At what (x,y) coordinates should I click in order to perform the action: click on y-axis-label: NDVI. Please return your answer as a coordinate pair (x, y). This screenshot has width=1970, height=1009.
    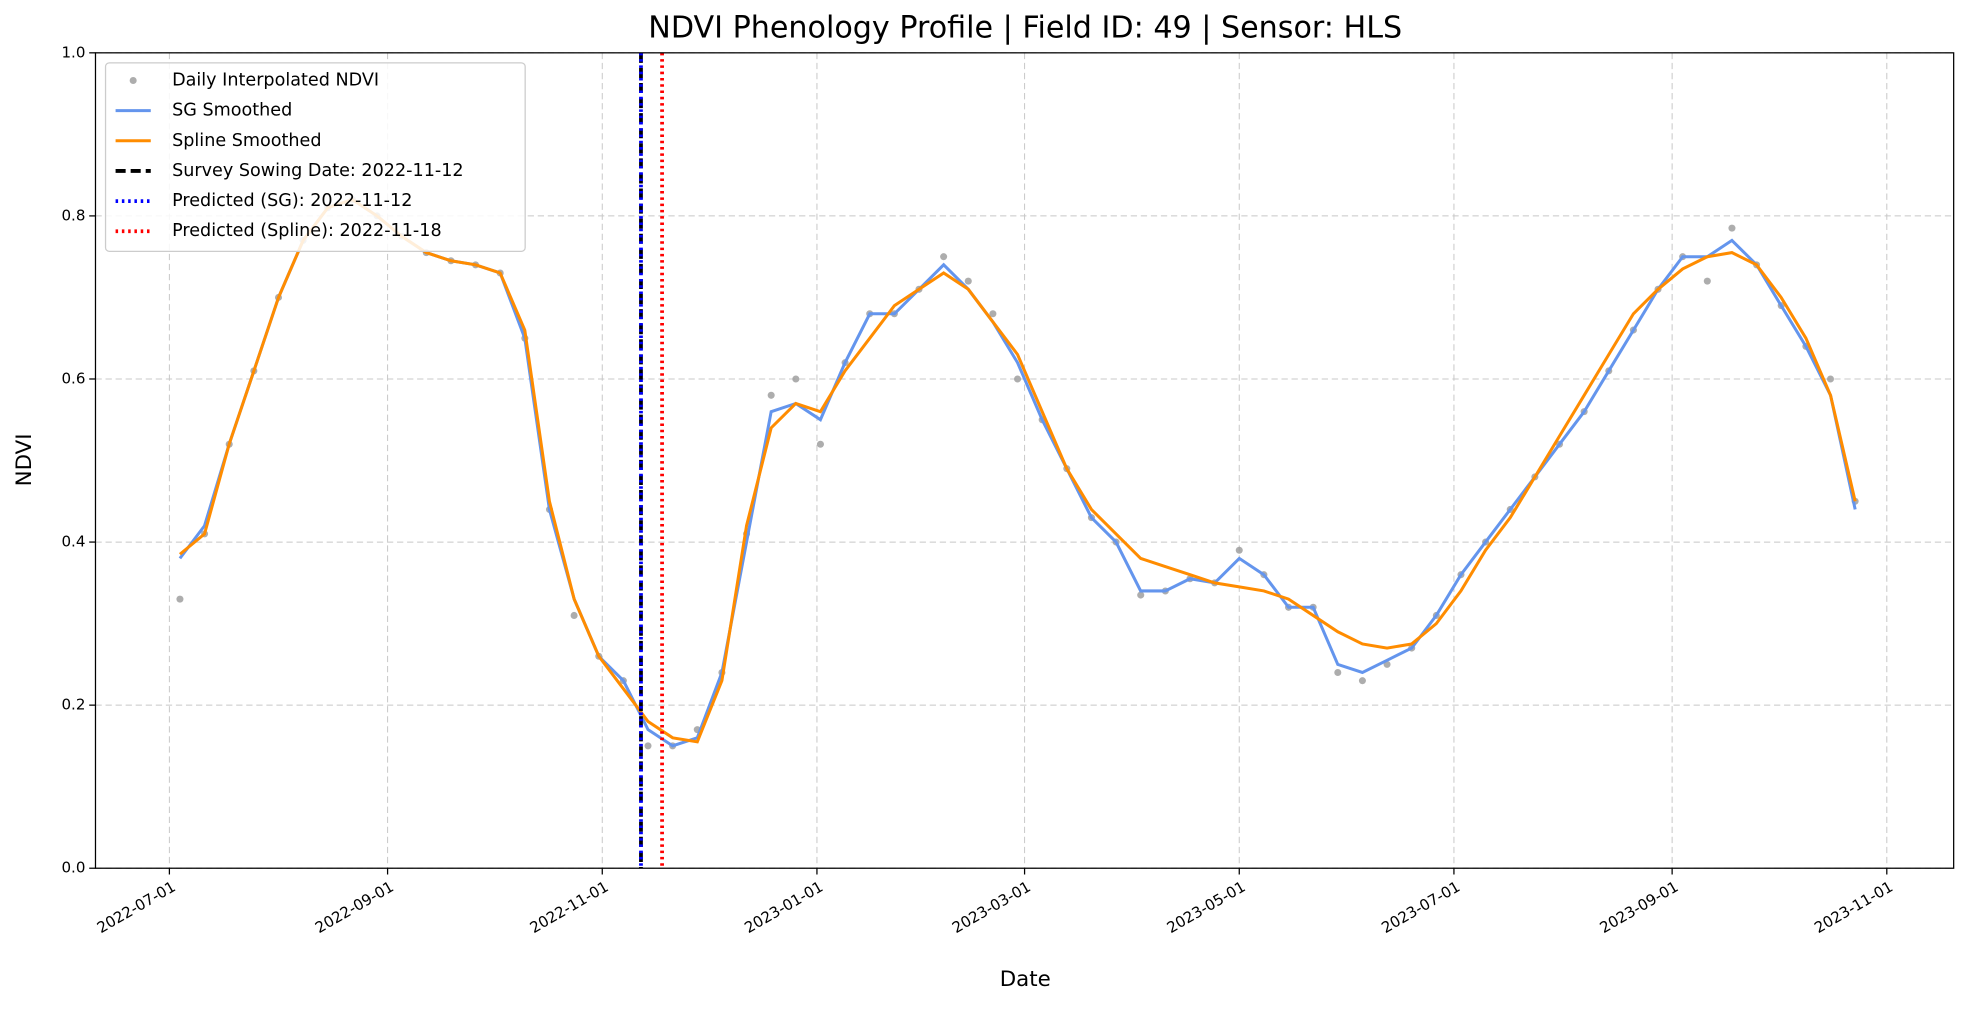
    Looking at the image, I should click on (24, 459).